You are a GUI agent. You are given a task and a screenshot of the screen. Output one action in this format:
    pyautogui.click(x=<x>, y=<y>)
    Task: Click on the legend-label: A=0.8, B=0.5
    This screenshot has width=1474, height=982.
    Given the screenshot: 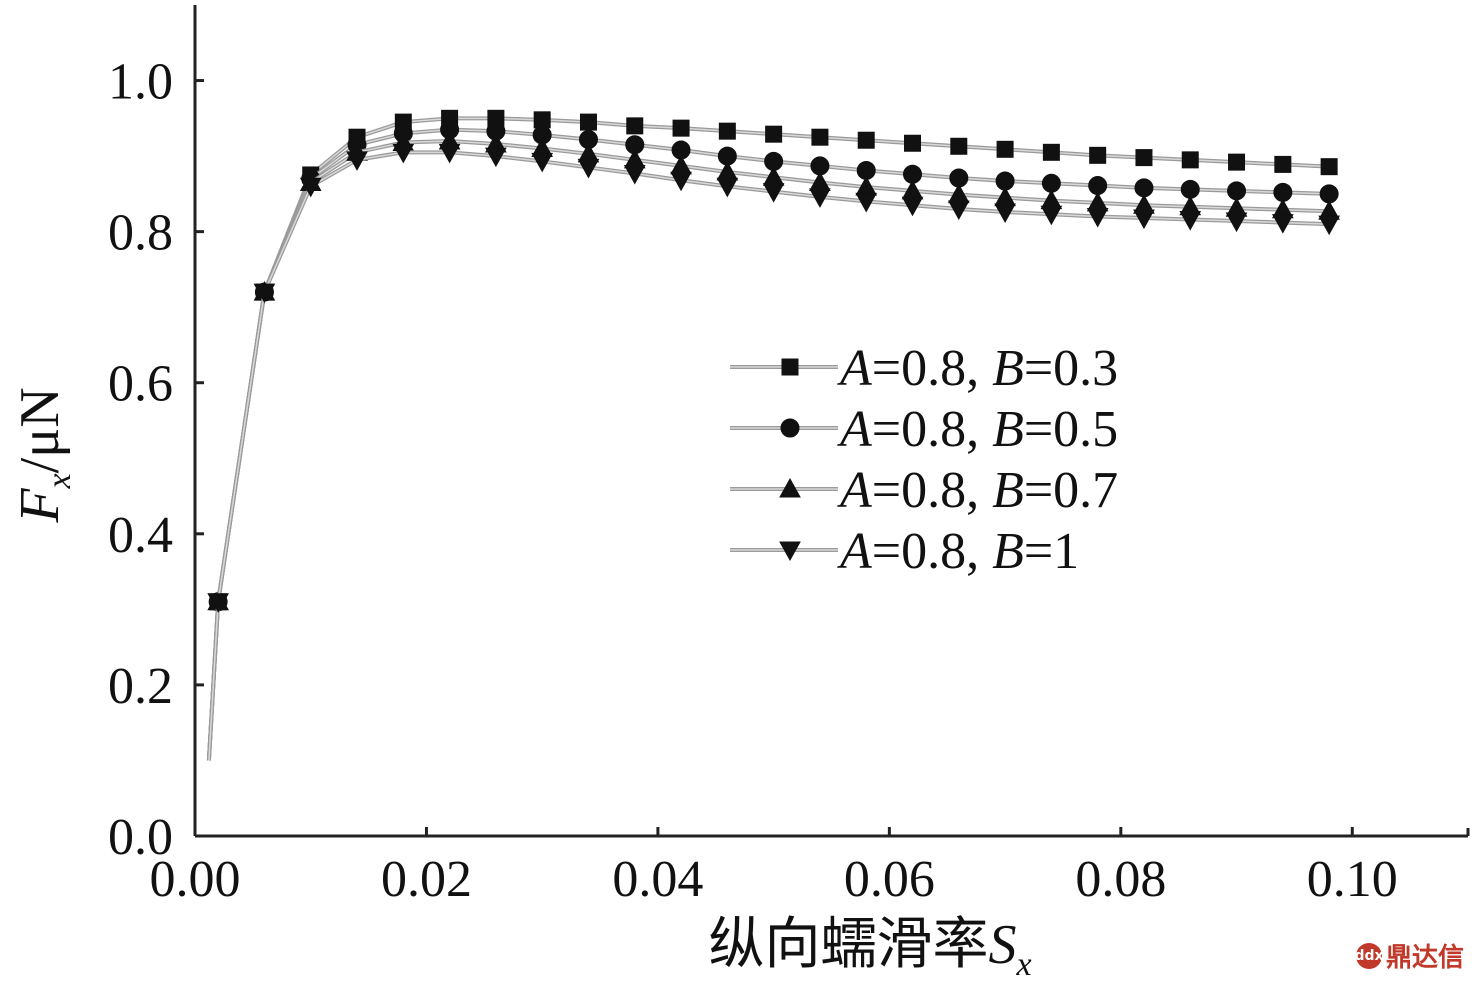 What is the action you would take?
    pyautogui.click(x=977, y=429)
    